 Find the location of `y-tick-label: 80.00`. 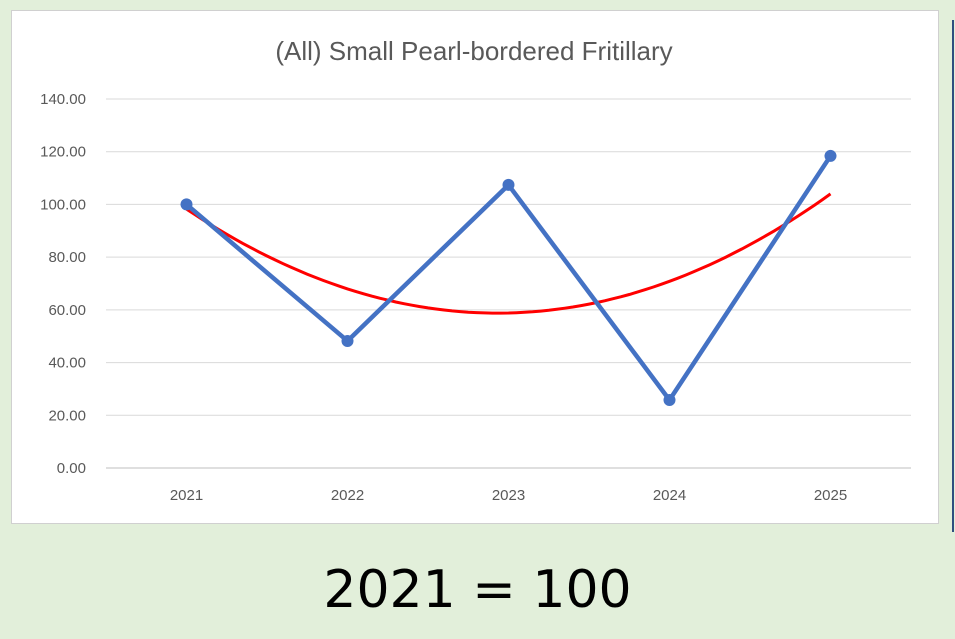

y-tick-label: 80.00 is located at coordinates (67, 257).